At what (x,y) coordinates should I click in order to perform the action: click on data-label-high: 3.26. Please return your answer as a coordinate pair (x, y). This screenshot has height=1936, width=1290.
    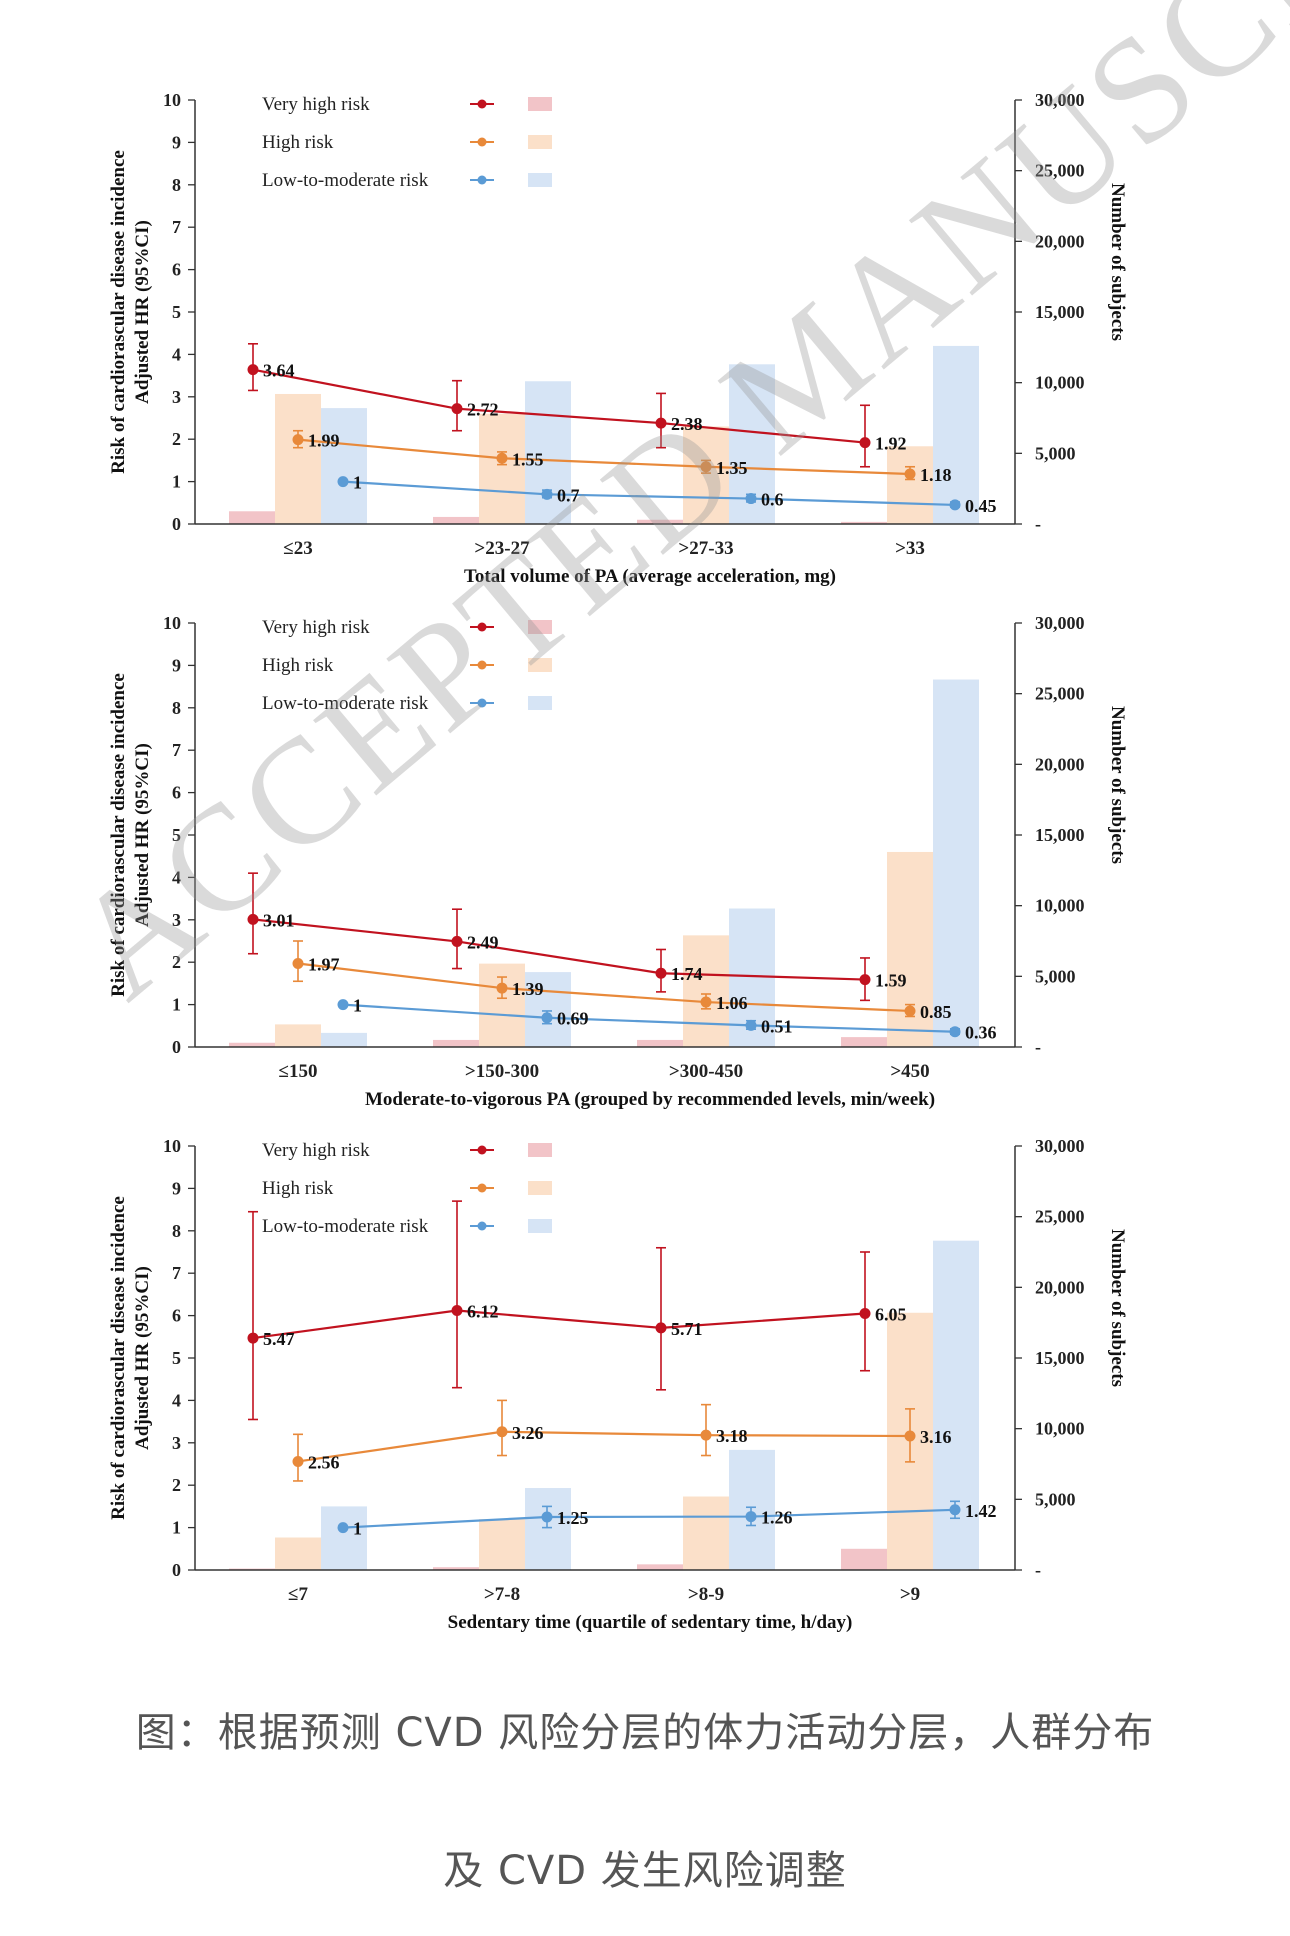
    Looking at the image, I should click on (528, 1433).